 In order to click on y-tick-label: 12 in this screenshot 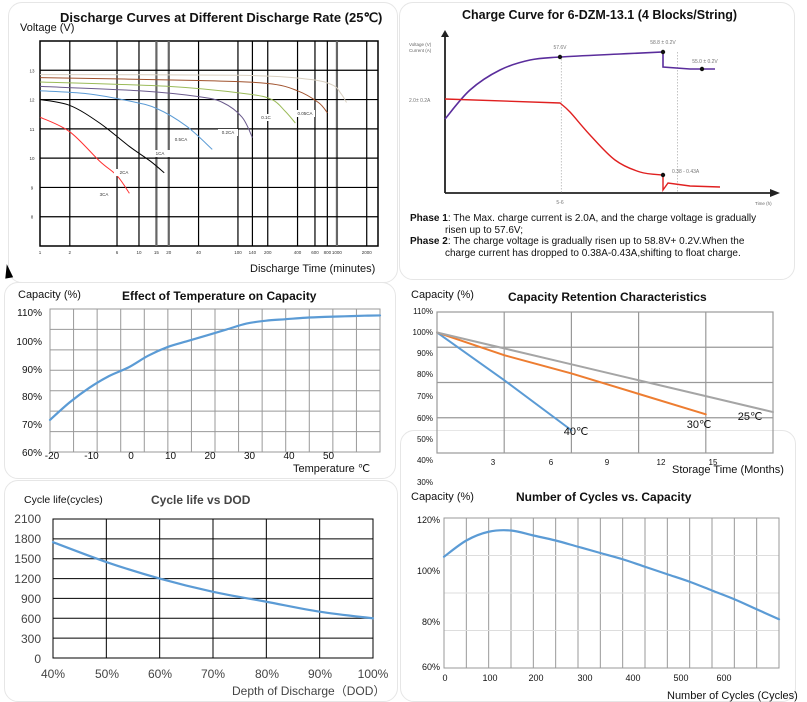, I will do `click(32, 100)`.